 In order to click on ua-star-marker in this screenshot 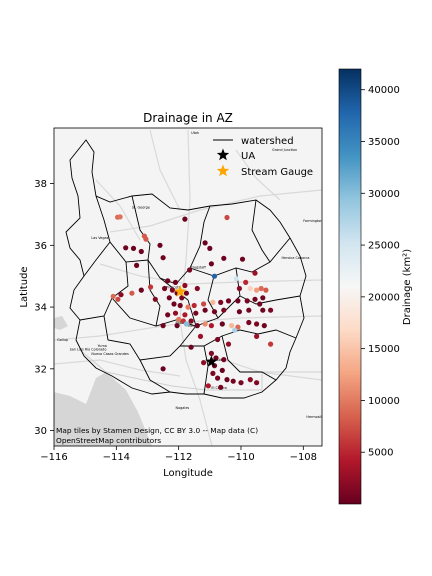, I will do `click(211, 361)`.